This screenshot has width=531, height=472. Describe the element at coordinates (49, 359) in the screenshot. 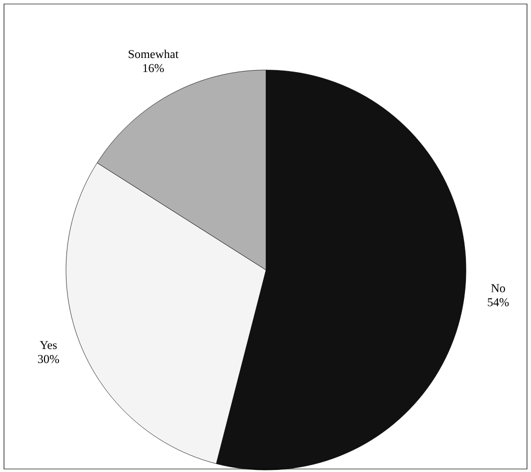

I see `data-label: 30%` at that location.